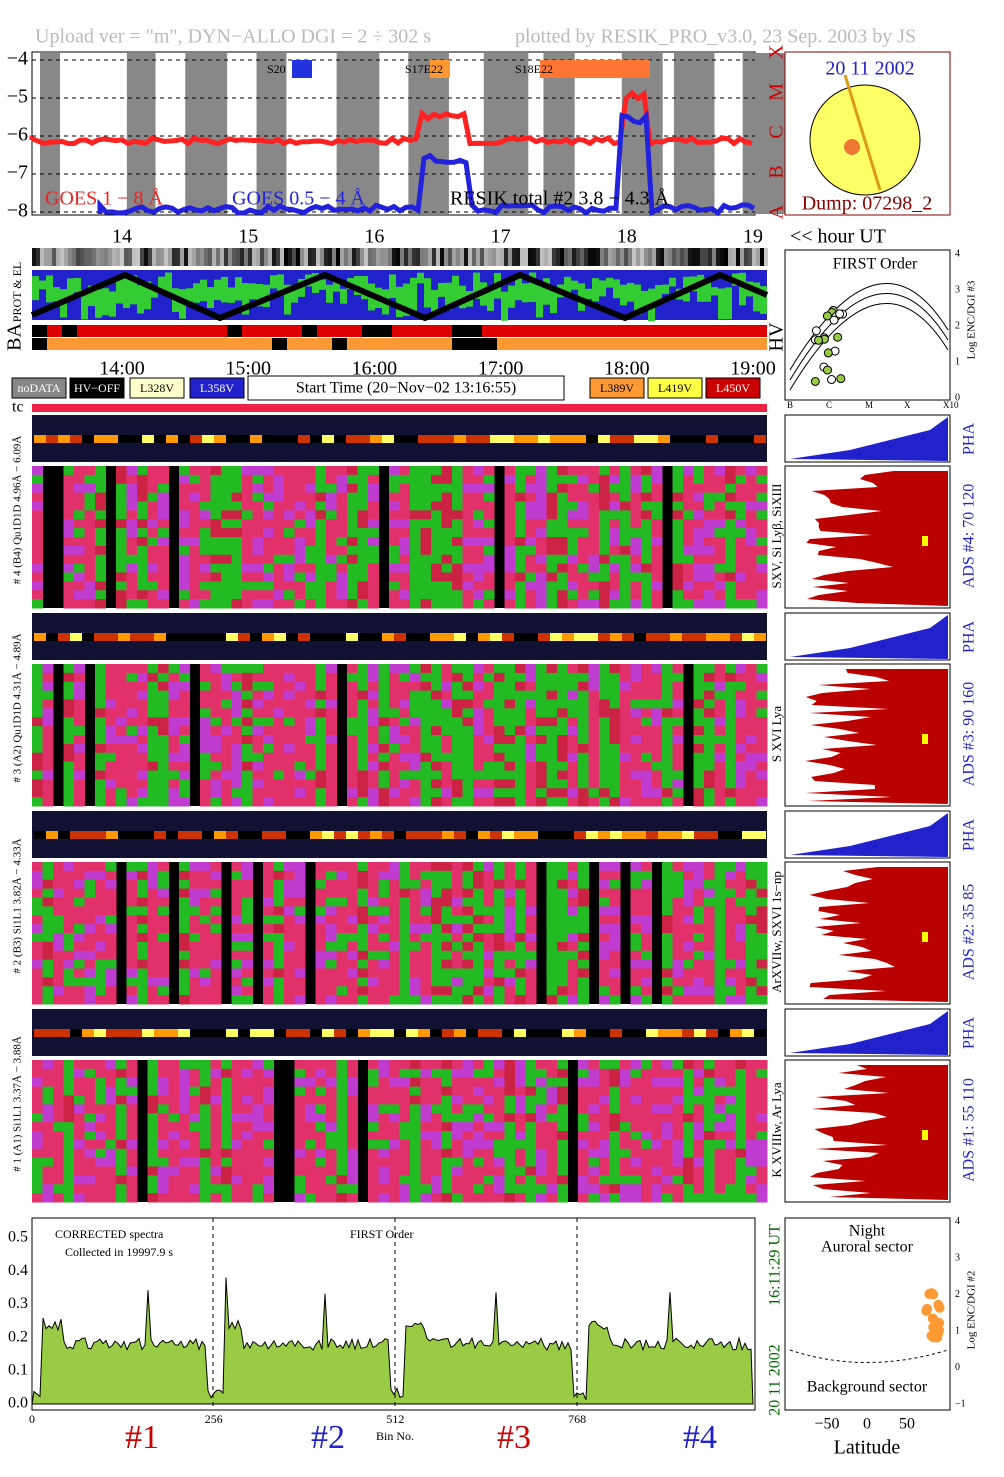 The width and height of the screenshot is (1004, 1477). What do you see at coordinates (639, 344) in the screenshot?
I see `ba-bottom` at bounding box center [639, 344].